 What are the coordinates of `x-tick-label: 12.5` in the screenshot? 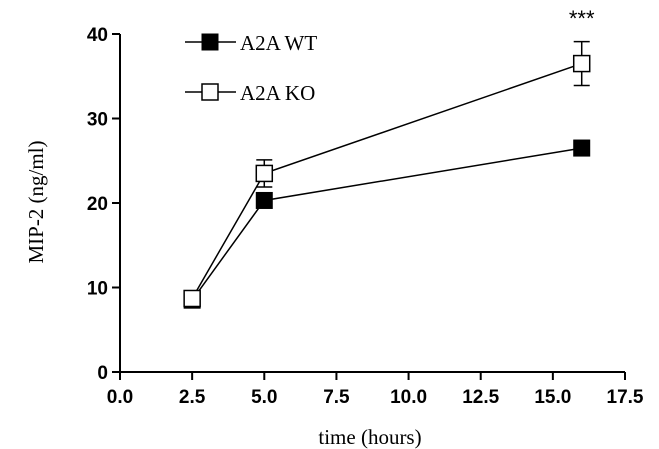 It's located at (480, 397).